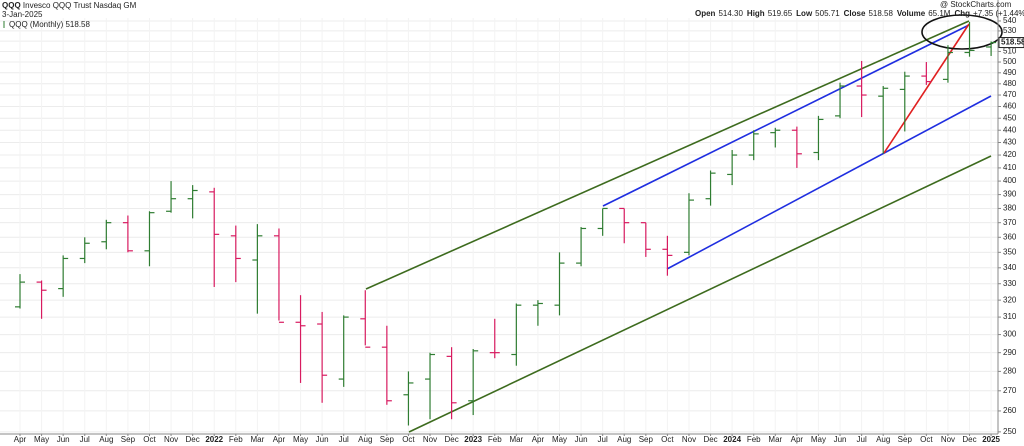  What do you see at coordinates (1010, 30) in the screenshot?
I see `y-tick-label: 530` at bounding box center [1010, 30].